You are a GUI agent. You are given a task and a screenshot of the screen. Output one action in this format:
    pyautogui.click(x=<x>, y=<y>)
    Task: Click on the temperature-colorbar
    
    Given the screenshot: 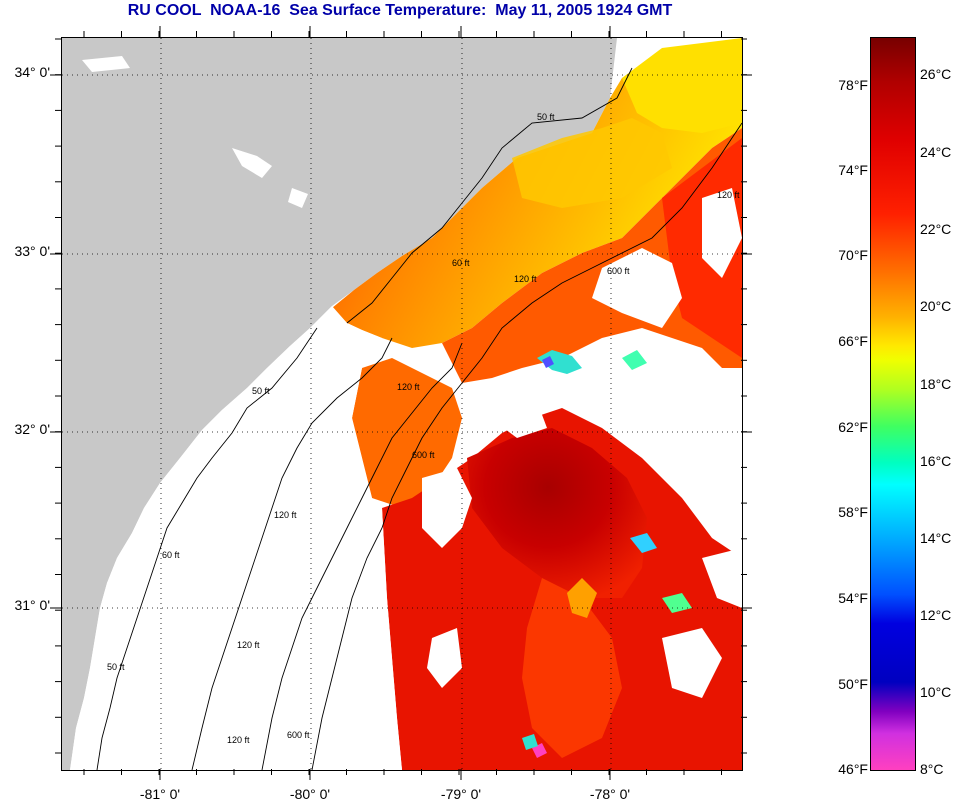 What is the action you would take?
    pyautogui.click(x=893, y=404)
    